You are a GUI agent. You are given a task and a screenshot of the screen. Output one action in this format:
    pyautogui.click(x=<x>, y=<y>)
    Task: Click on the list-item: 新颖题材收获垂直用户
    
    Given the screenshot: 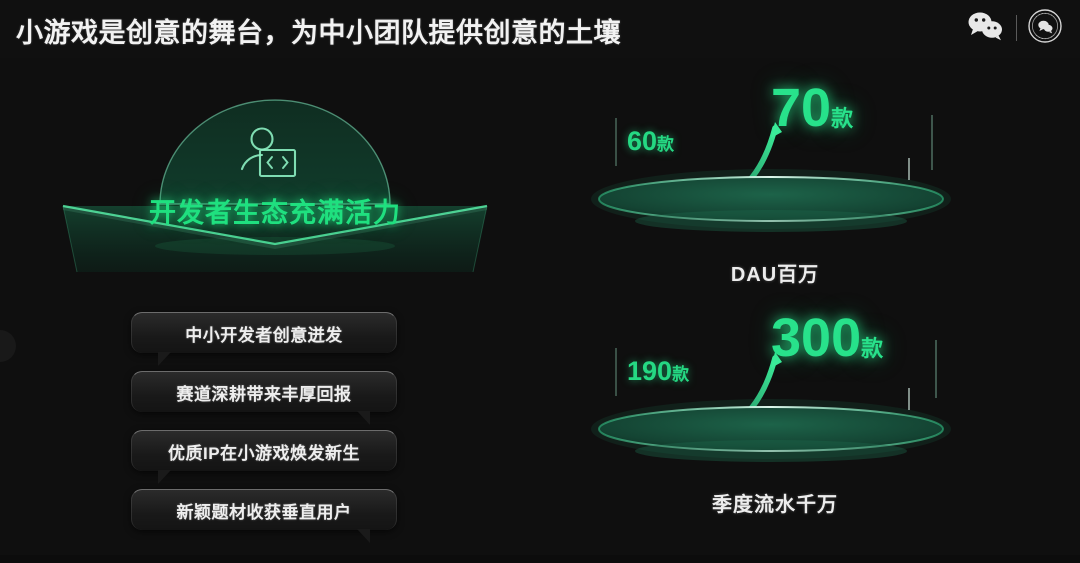 What is the action you would take?
    pyautogui.click(x=264, y=516)
    